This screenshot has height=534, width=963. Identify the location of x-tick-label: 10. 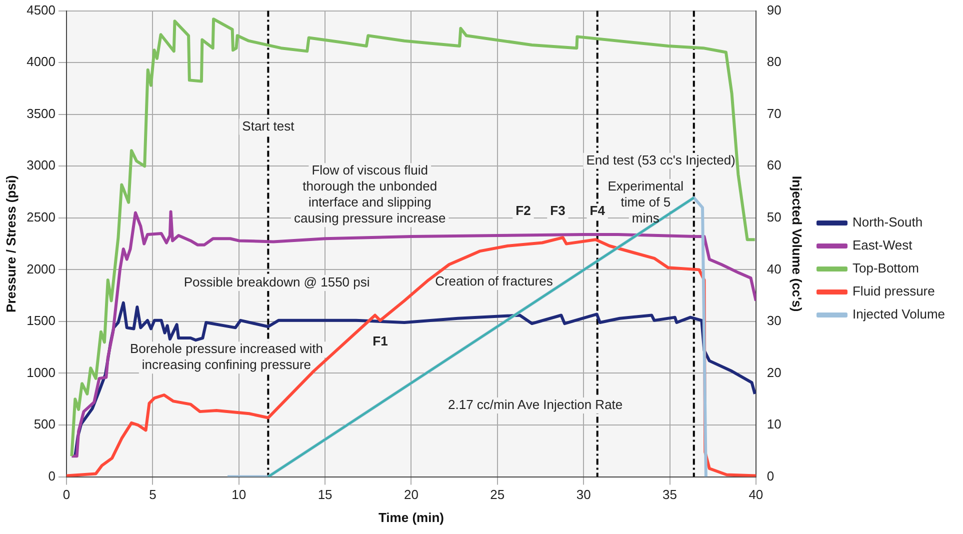
(239, 494).